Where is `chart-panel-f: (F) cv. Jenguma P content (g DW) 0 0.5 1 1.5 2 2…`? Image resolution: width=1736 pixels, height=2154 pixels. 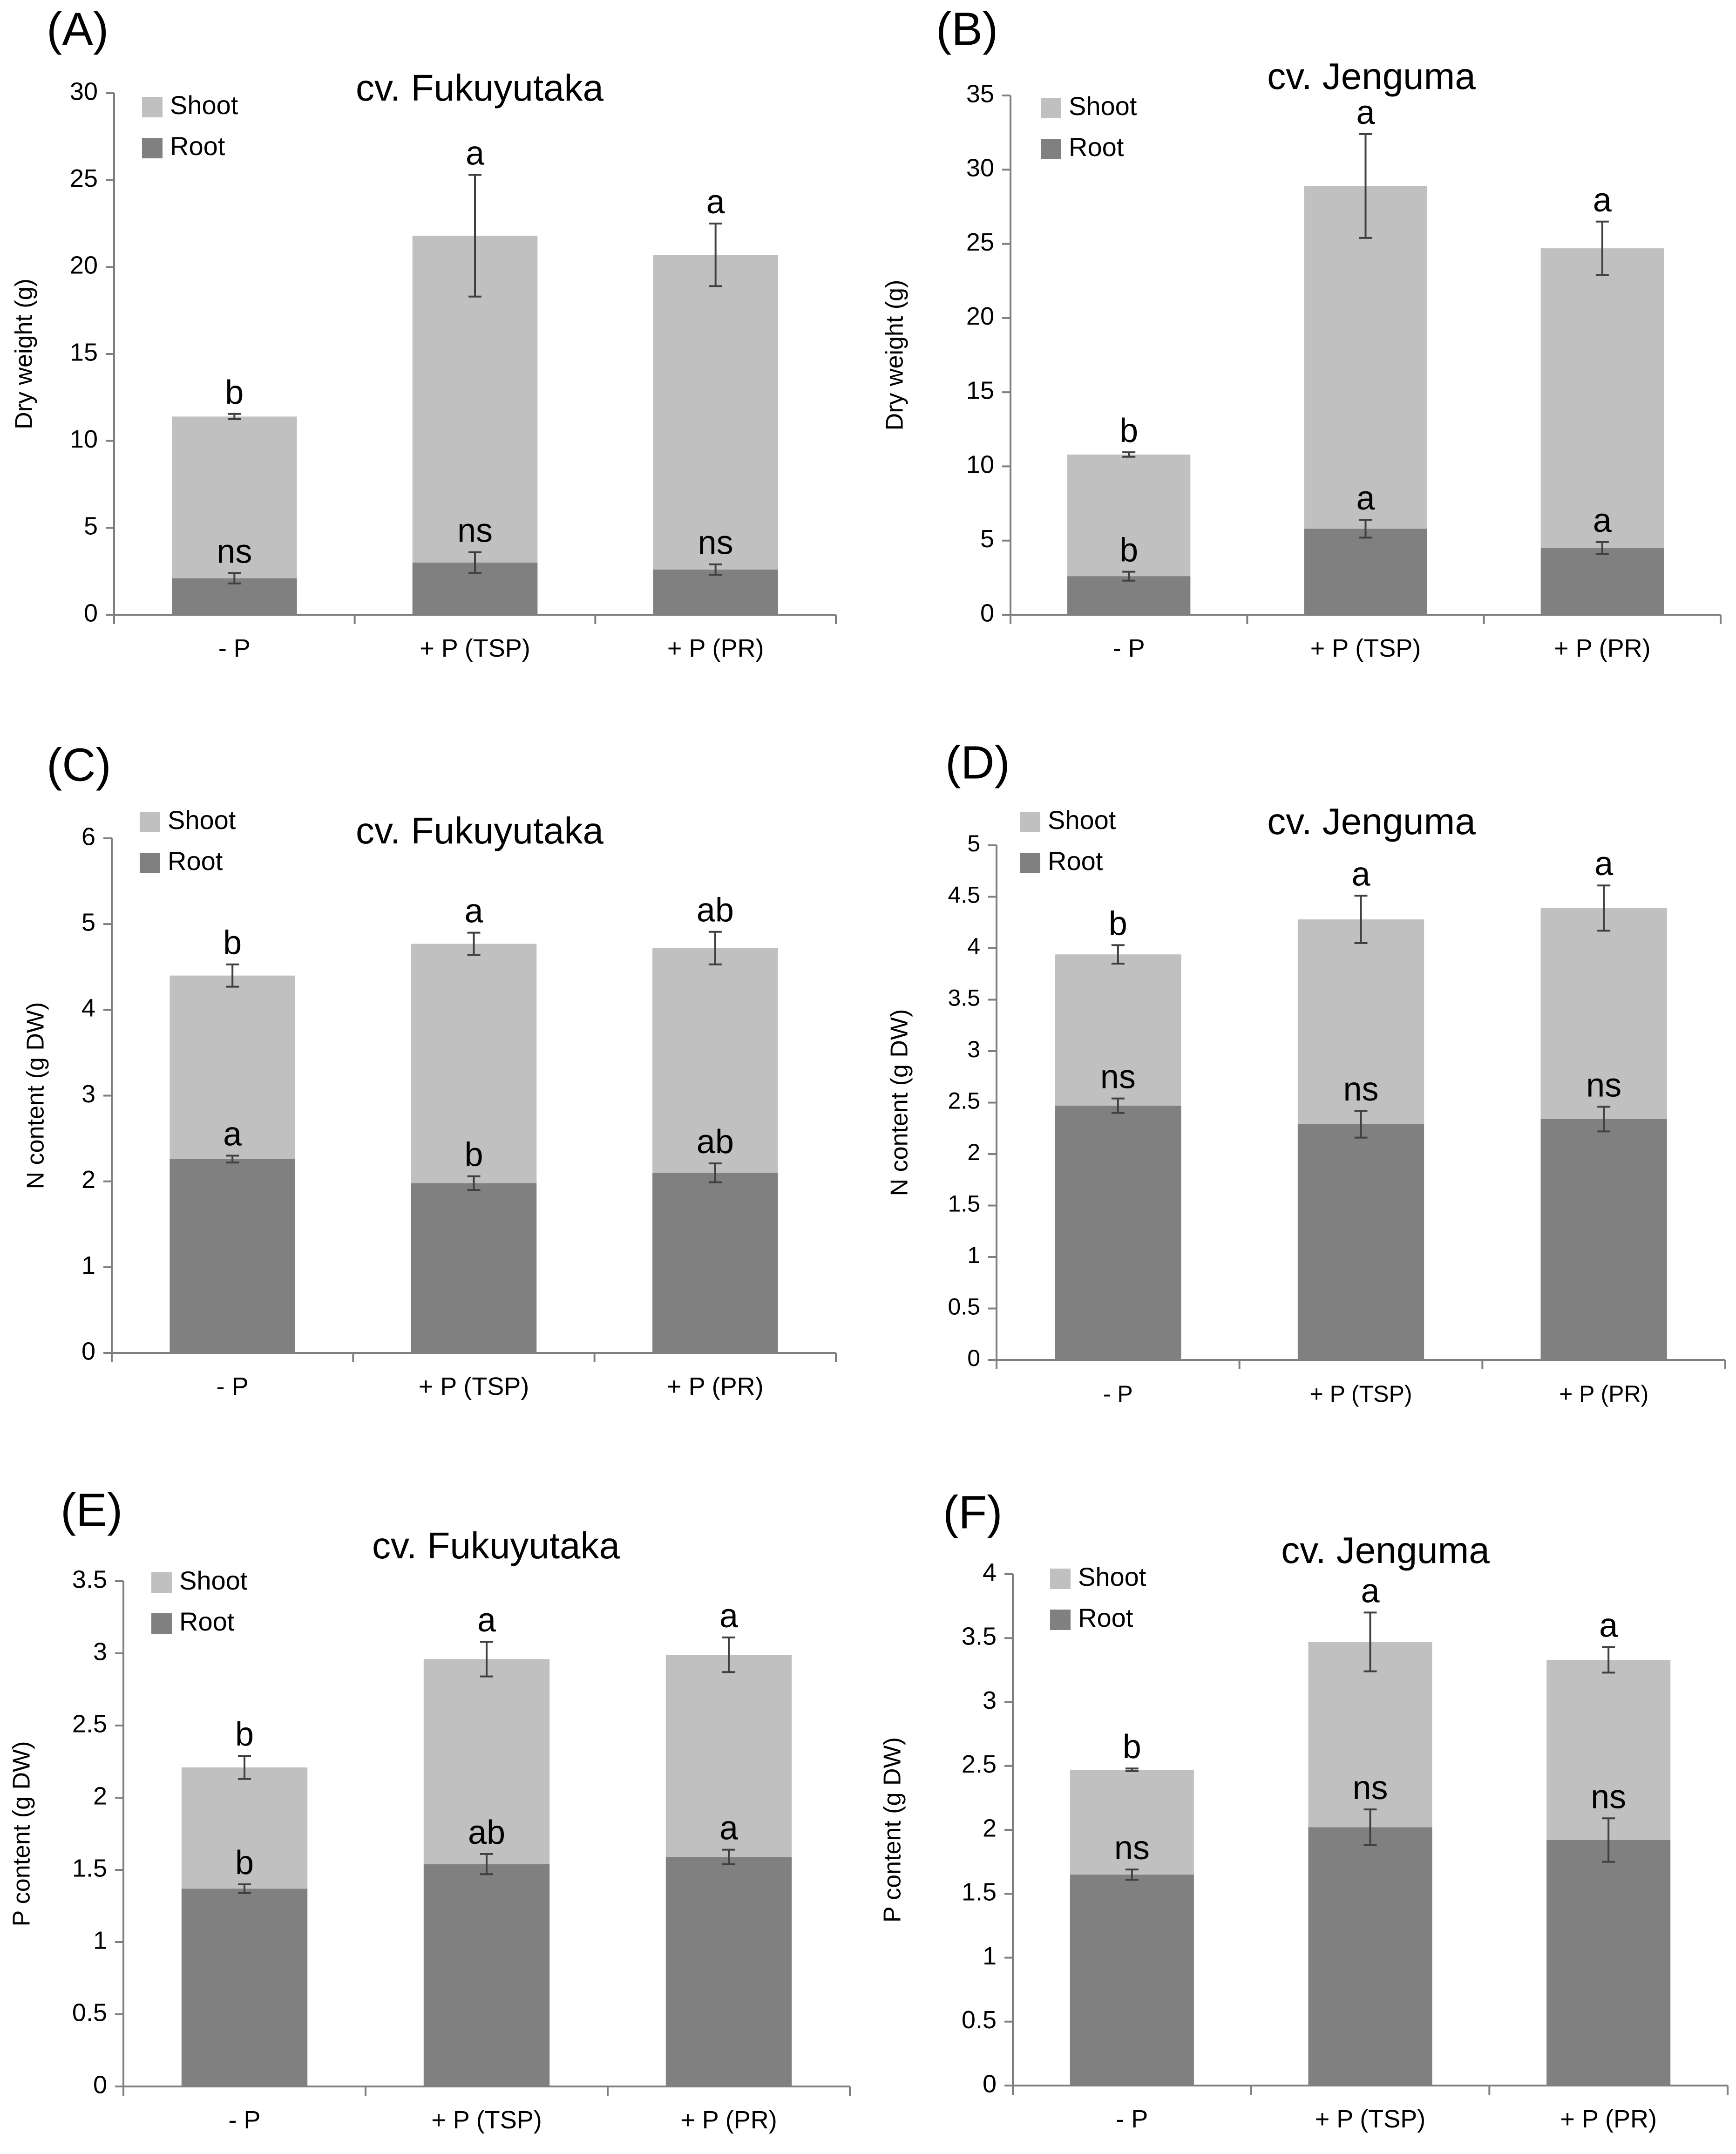
chart-panel-f: (F) cv. Jenguma P content (g DW) 0 0.5 1 1.5 2 2… is located at coordinates (1304, 1809).